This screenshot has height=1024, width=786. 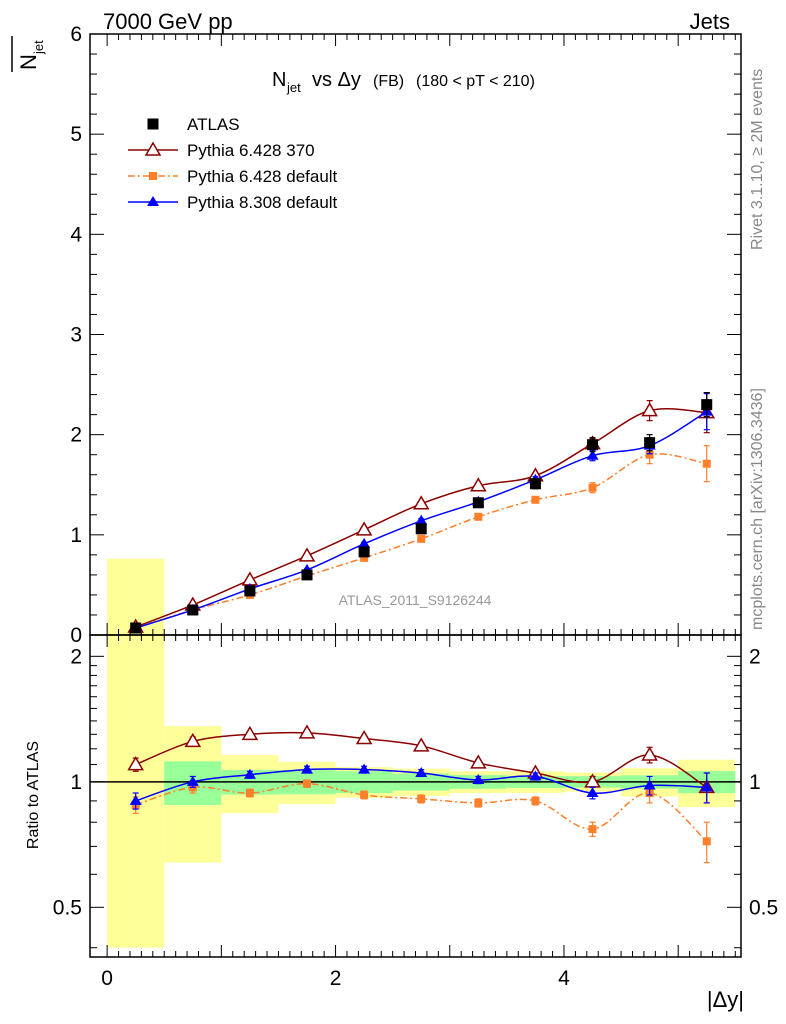 What do you see at coordinates (76, 656) in the screenshot?
I see `ratio-tick-label: 2` at bounding box center [76, 656].